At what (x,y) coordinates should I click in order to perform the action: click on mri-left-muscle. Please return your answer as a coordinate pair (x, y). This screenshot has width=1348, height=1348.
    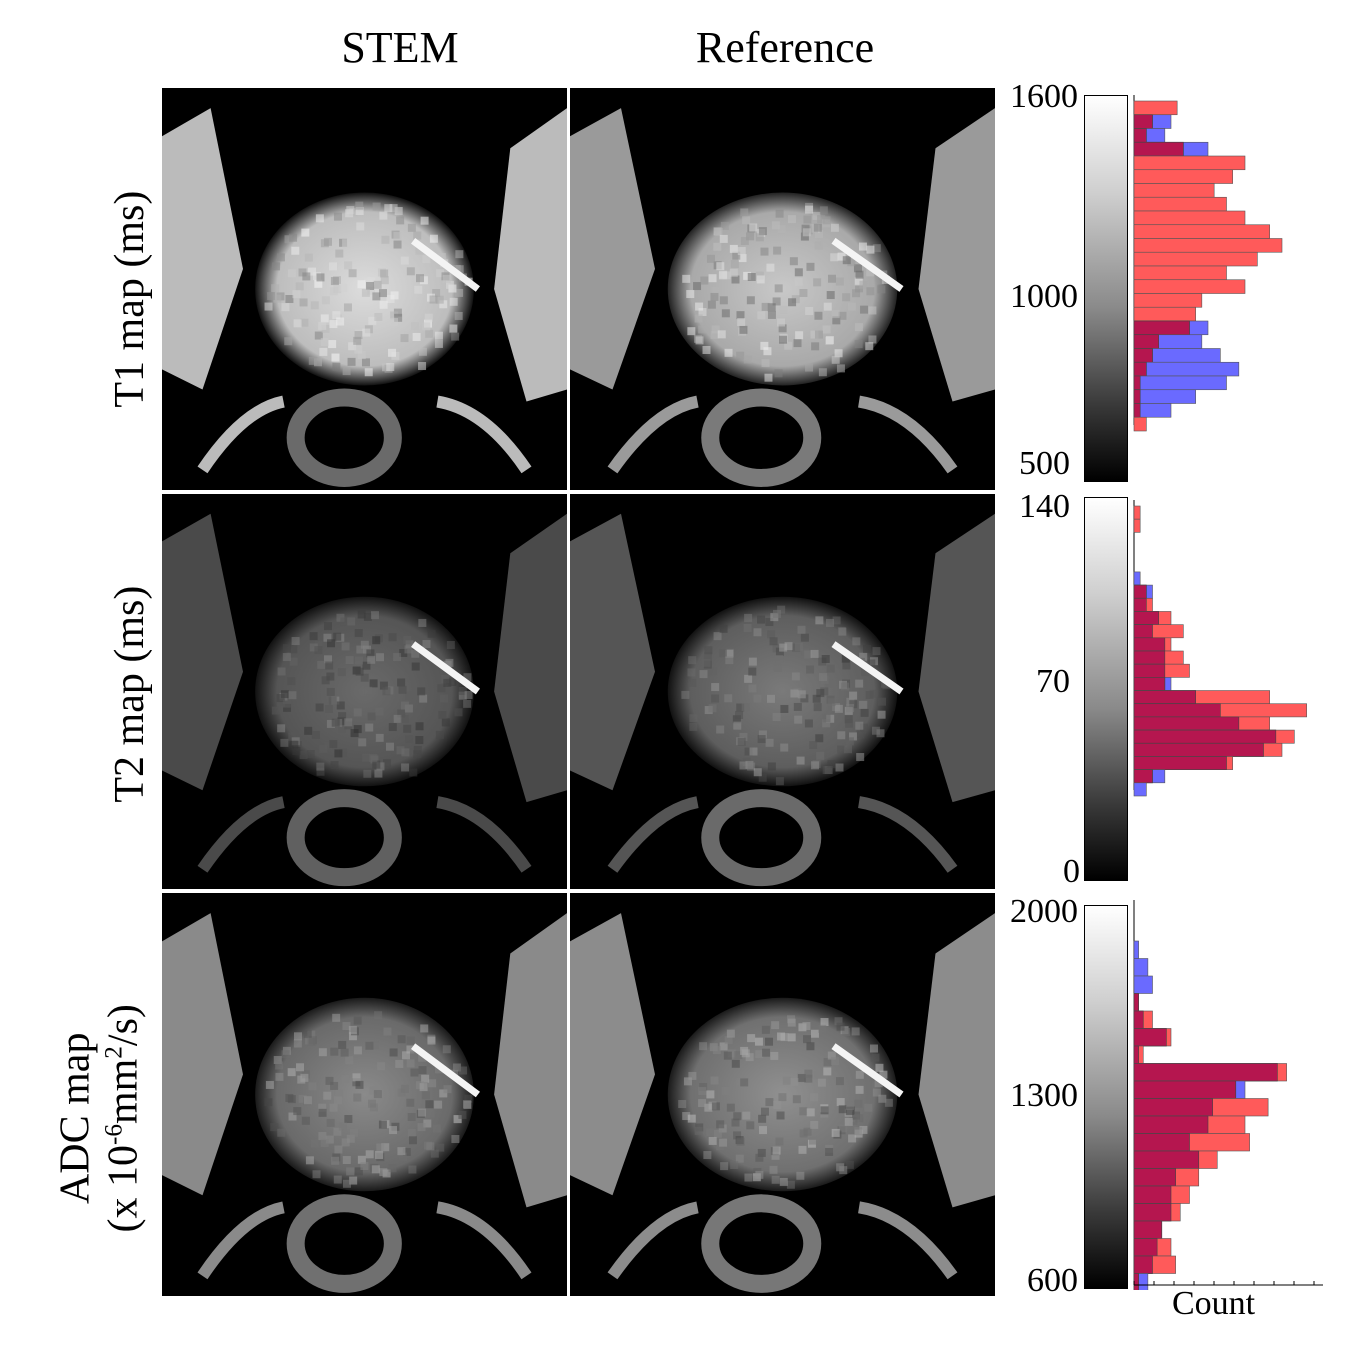
    Looking at the image, I should click on (202, 249).